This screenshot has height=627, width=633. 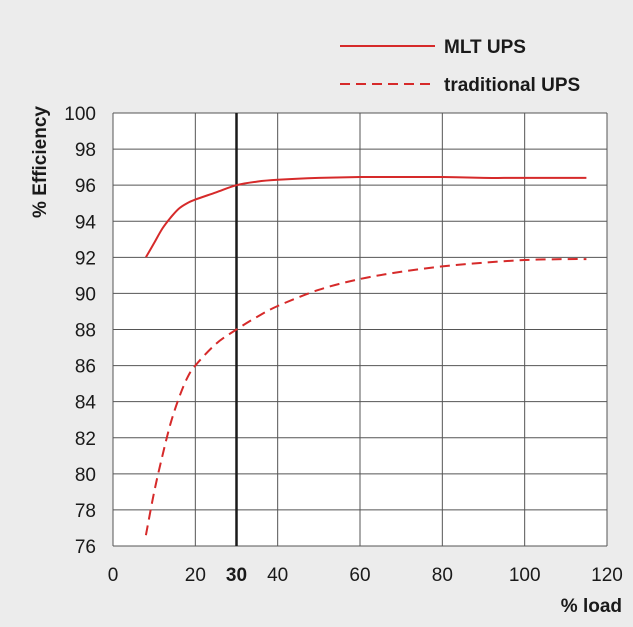 What do you see at coordinates (525, 575) in the screenshot?
I see `x-tick-label: 100` at bounding box center [525, 575].